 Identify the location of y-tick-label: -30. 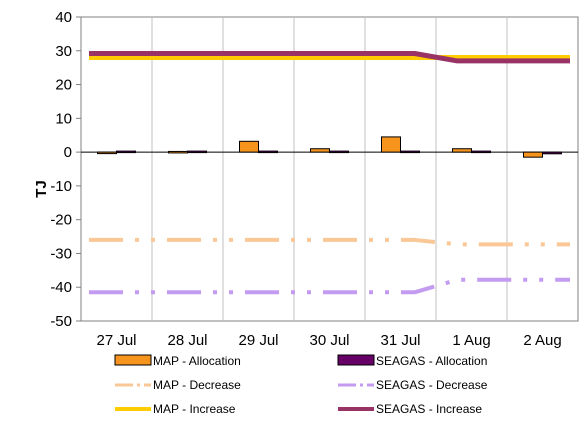
(61, 253).